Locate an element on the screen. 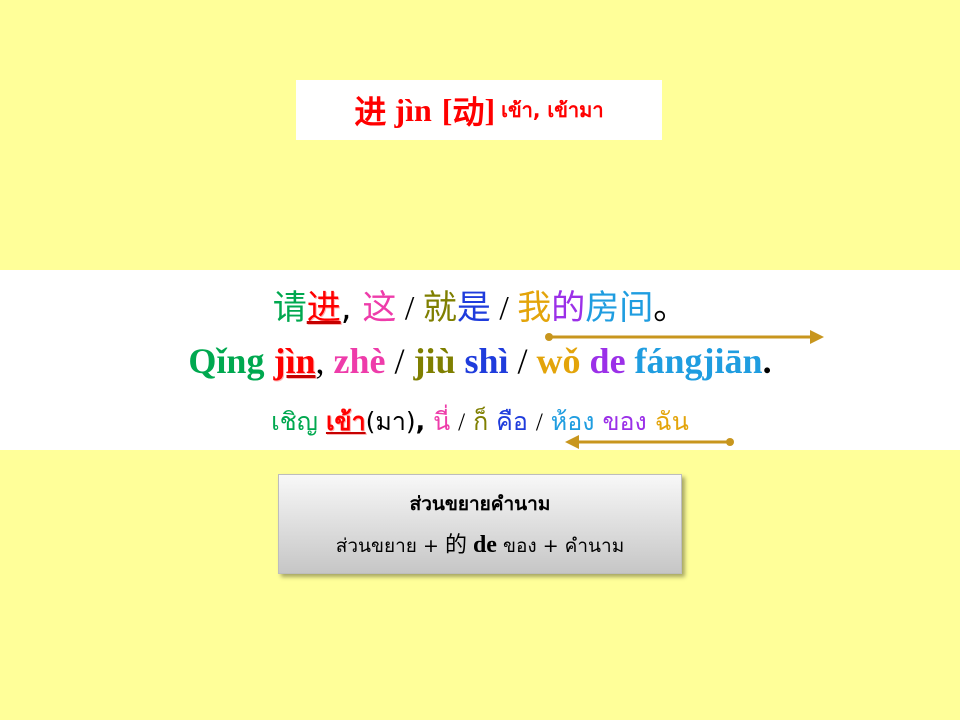 The height and width of the screenshot is (720, 960). hanzi-jiu: 就 is located at coordinates (439, 308).